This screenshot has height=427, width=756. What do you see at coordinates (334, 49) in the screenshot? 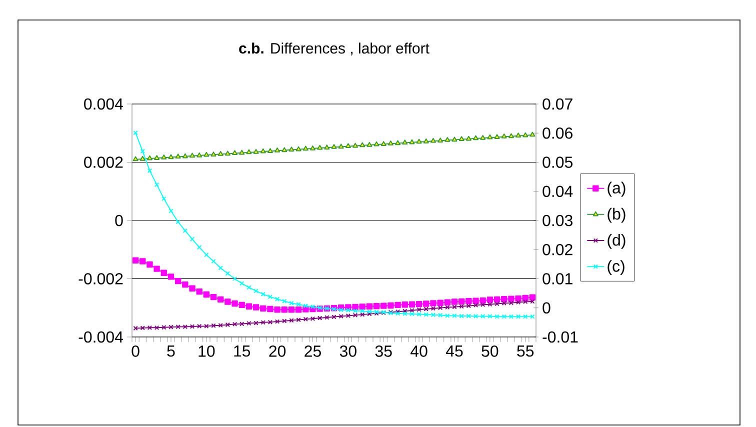
I see `chart-title: c.b. Differences , labor effort` at bounding box center [334, 49].